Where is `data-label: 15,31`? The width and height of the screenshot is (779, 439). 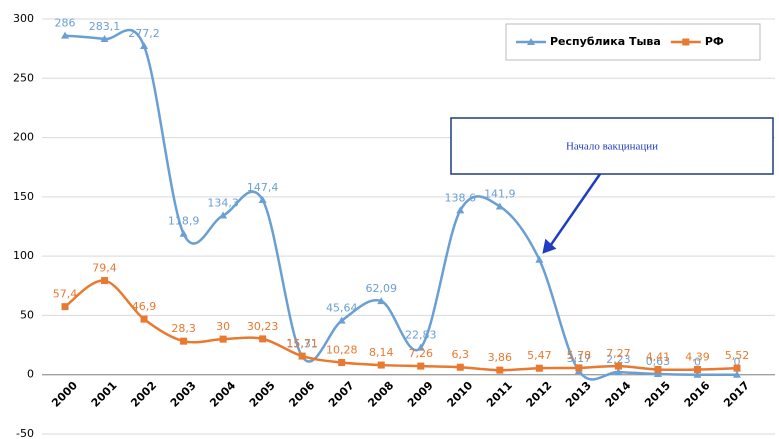
data-label: 15,31 is located at coordinates (302, 344).